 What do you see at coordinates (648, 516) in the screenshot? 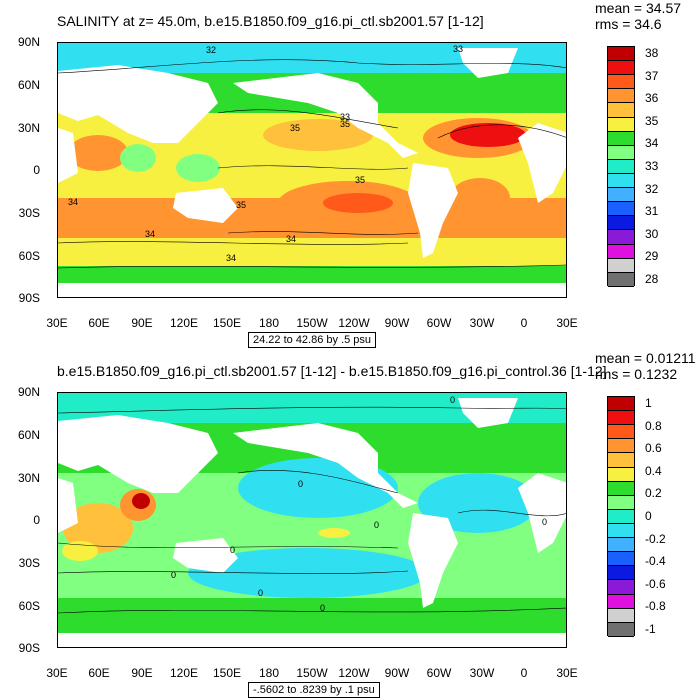
I see `colorbar-tick-label: 0` at bounding box center [648, 516].